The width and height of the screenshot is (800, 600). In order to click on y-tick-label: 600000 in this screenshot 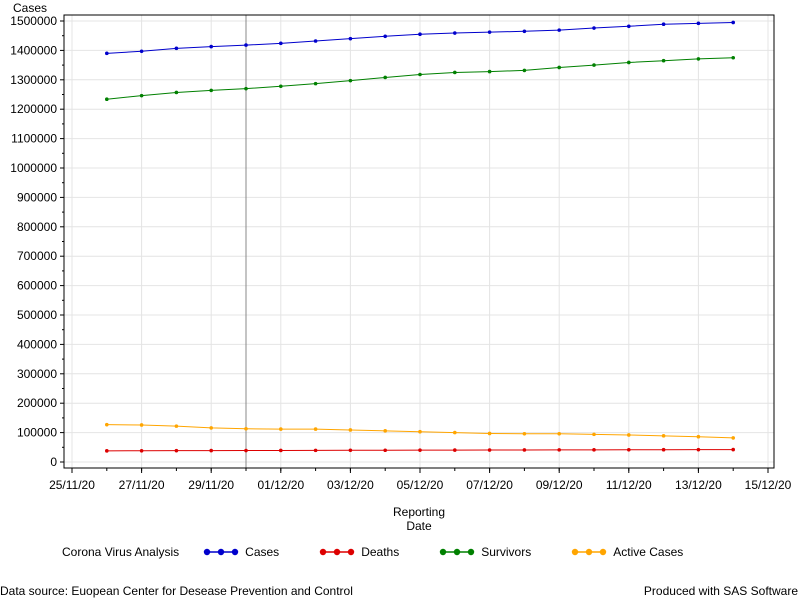, I will do `click(37, 286)`.